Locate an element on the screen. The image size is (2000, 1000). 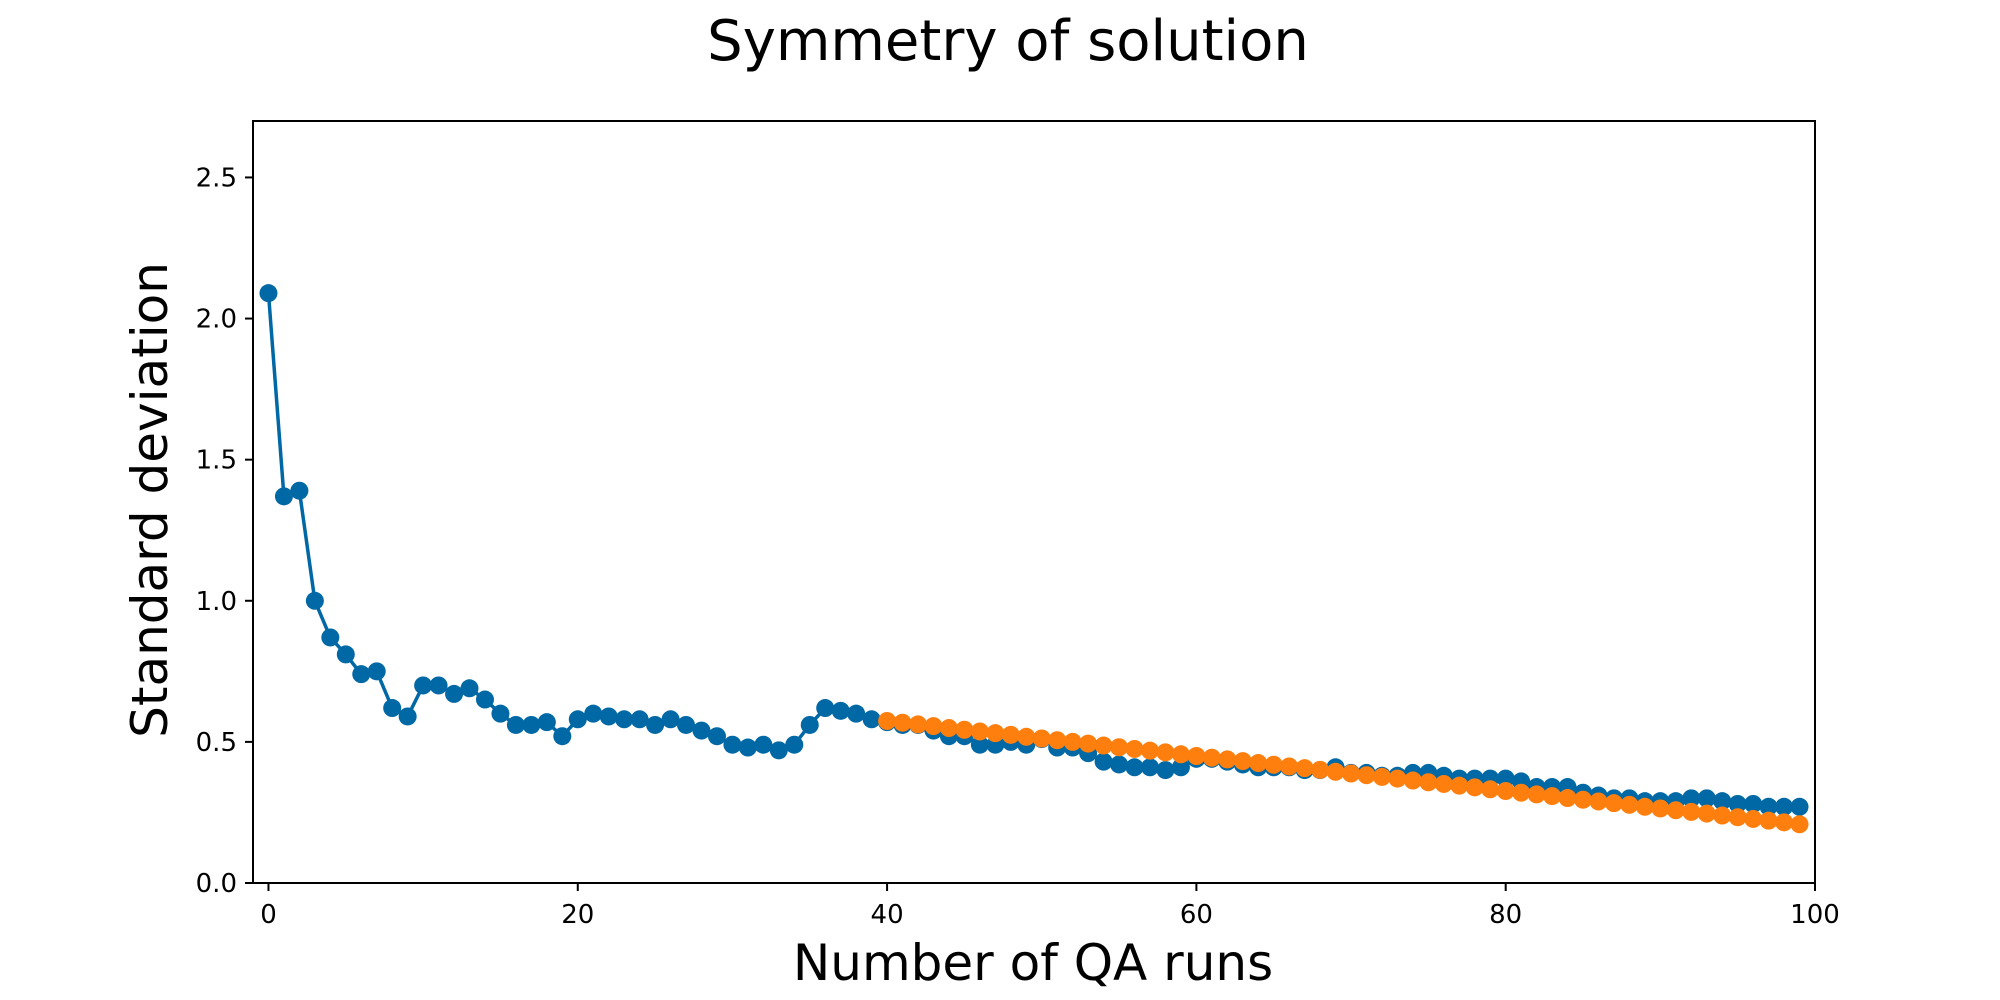
y-tick-label: 1.5 is located at coordinates (216, 461).